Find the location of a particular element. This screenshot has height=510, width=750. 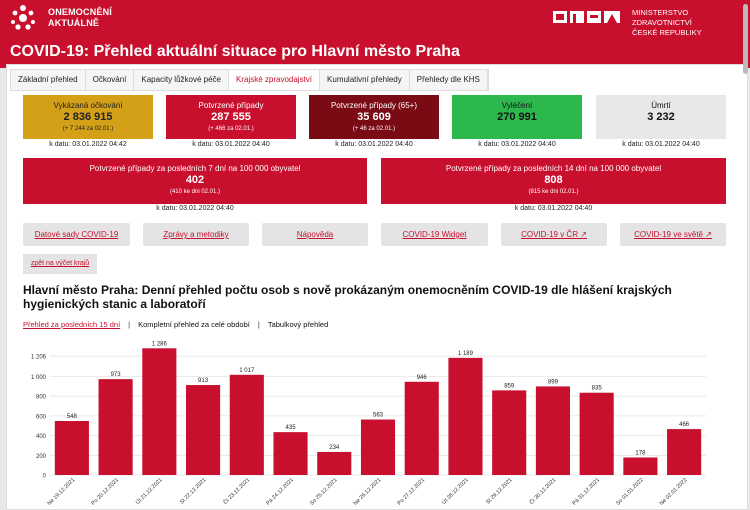

tile-note: (+ 7 244 za 02.01.) is located at coordinates (88, 129).